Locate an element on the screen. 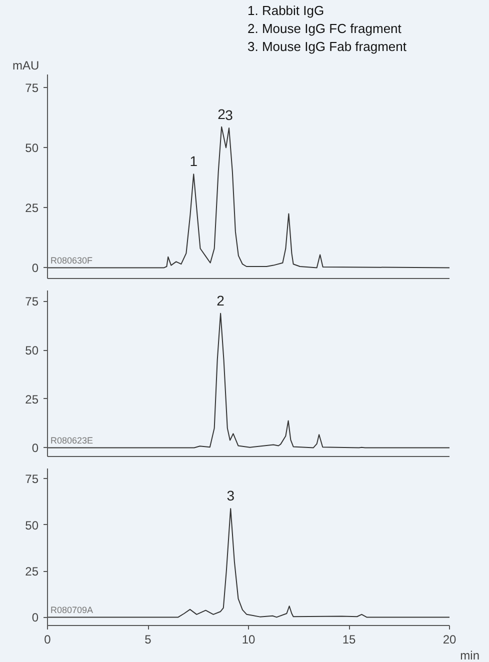  x-tick-label: 0 is located at coordinates (48, 639).